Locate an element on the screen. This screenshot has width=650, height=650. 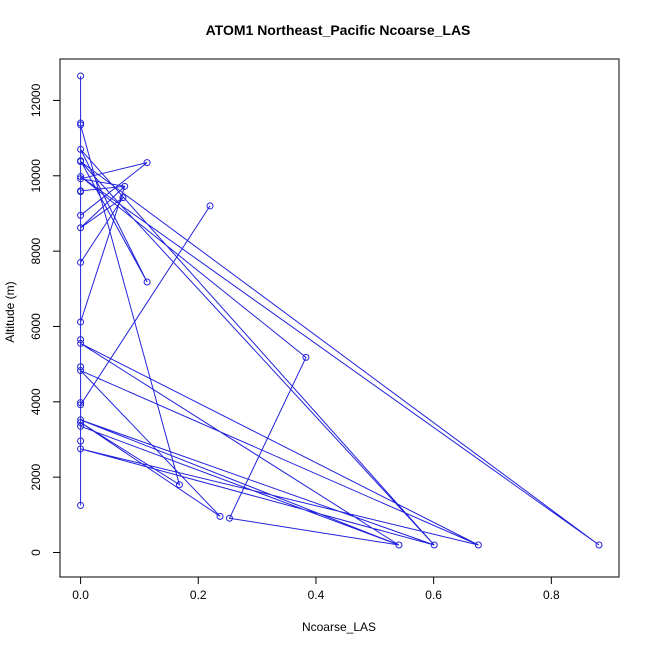
y-tick-label: 4000 is located at coordinates (36, 401).